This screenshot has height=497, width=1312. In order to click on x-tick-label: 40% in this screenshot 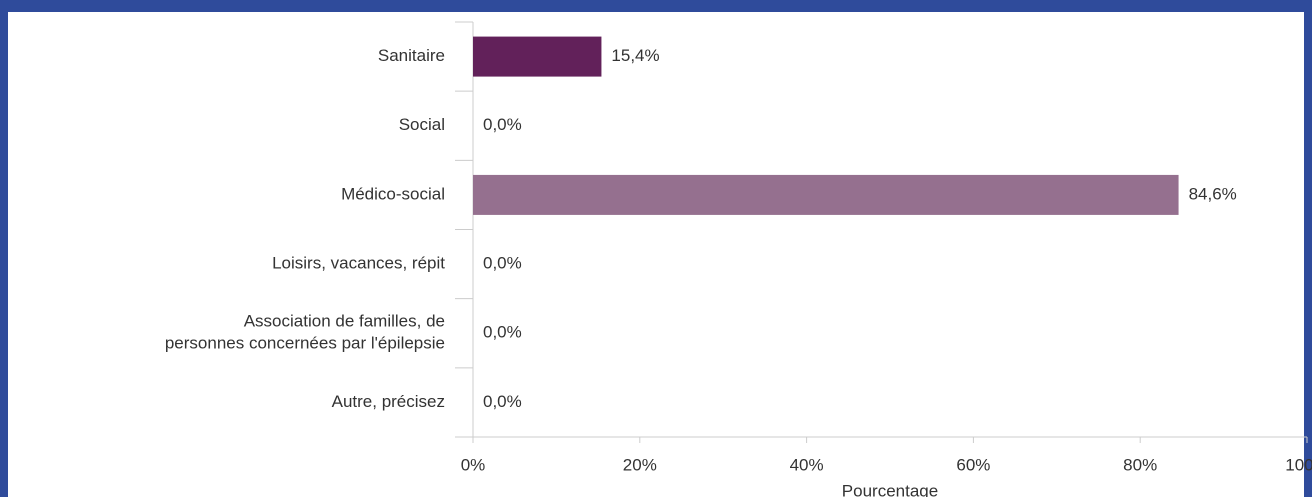, I will do `click(807, 464)`.